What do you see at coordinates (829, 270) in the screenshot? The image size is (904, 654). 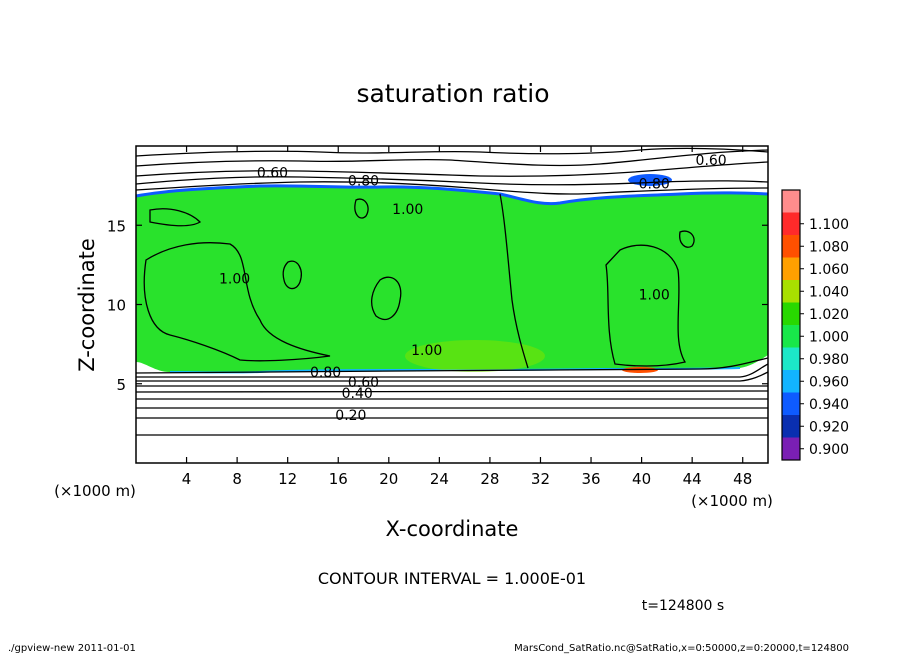 I see `colorbar-label: 1.060` at bounding box center [829, 270].